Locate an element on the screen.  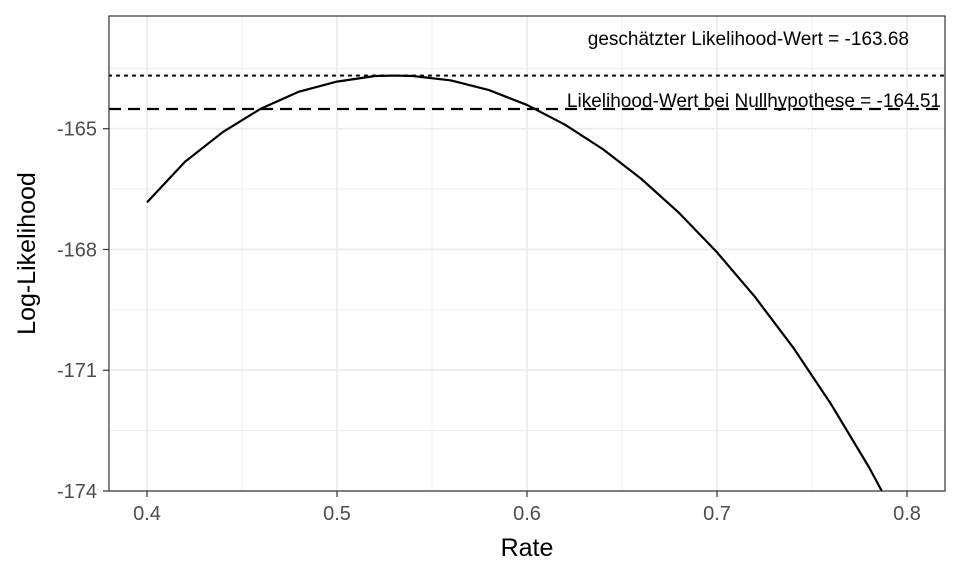
x-axis-title: Rate is located at coordinates (527, 548).